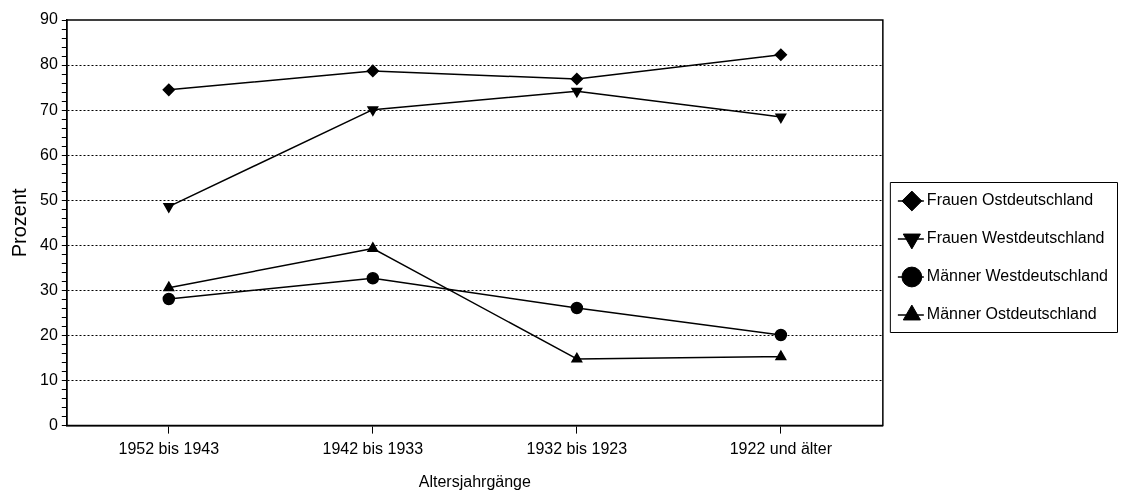  What do you see at coordinates (1011, 314) in the screenshot?
I see `legend-label: Männer Ostdeutschland` at bounding box center [1011, 314].